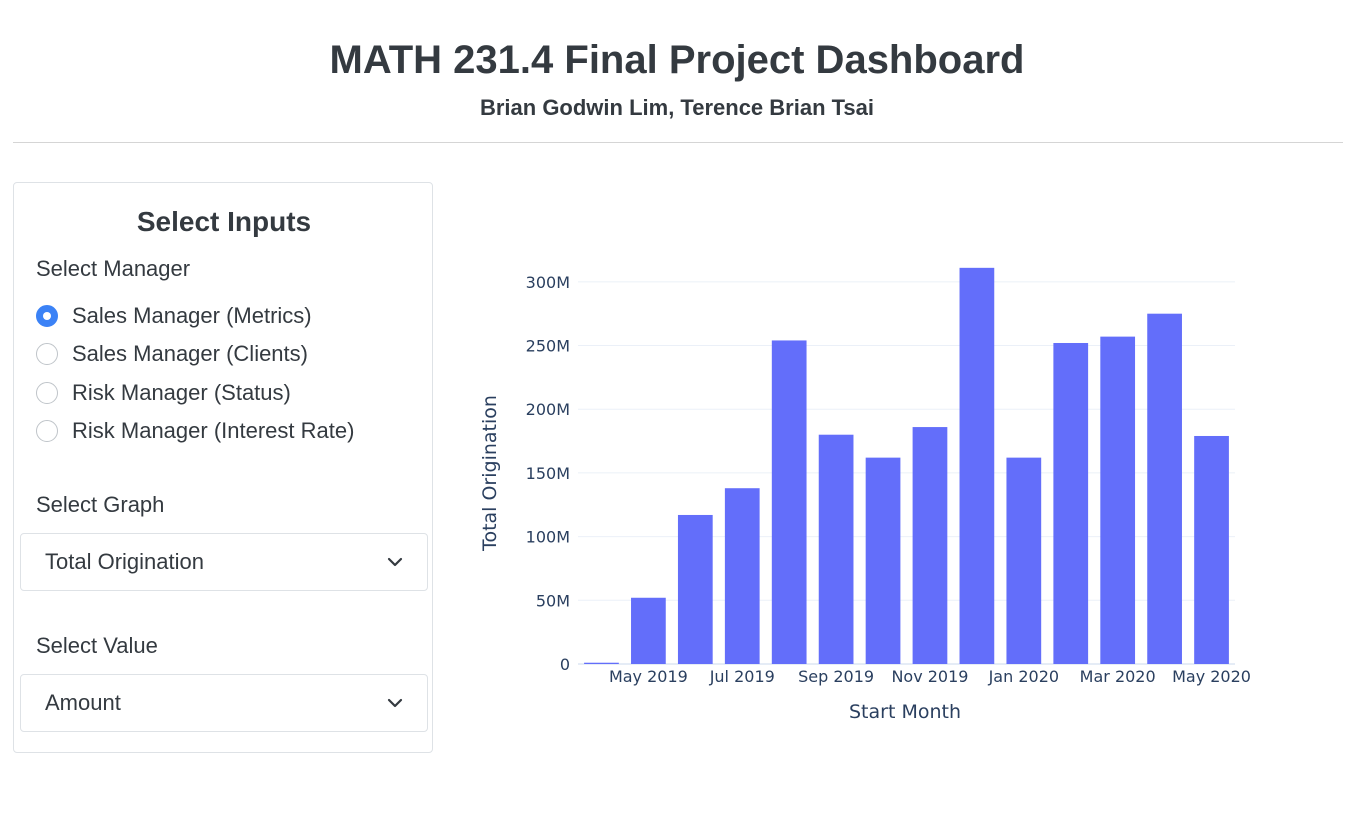 This screenshot has height=830, width=1354. Describe the element at coordinates (883, 560) in the screenshot. I see `bar-oct-2019` at that location.